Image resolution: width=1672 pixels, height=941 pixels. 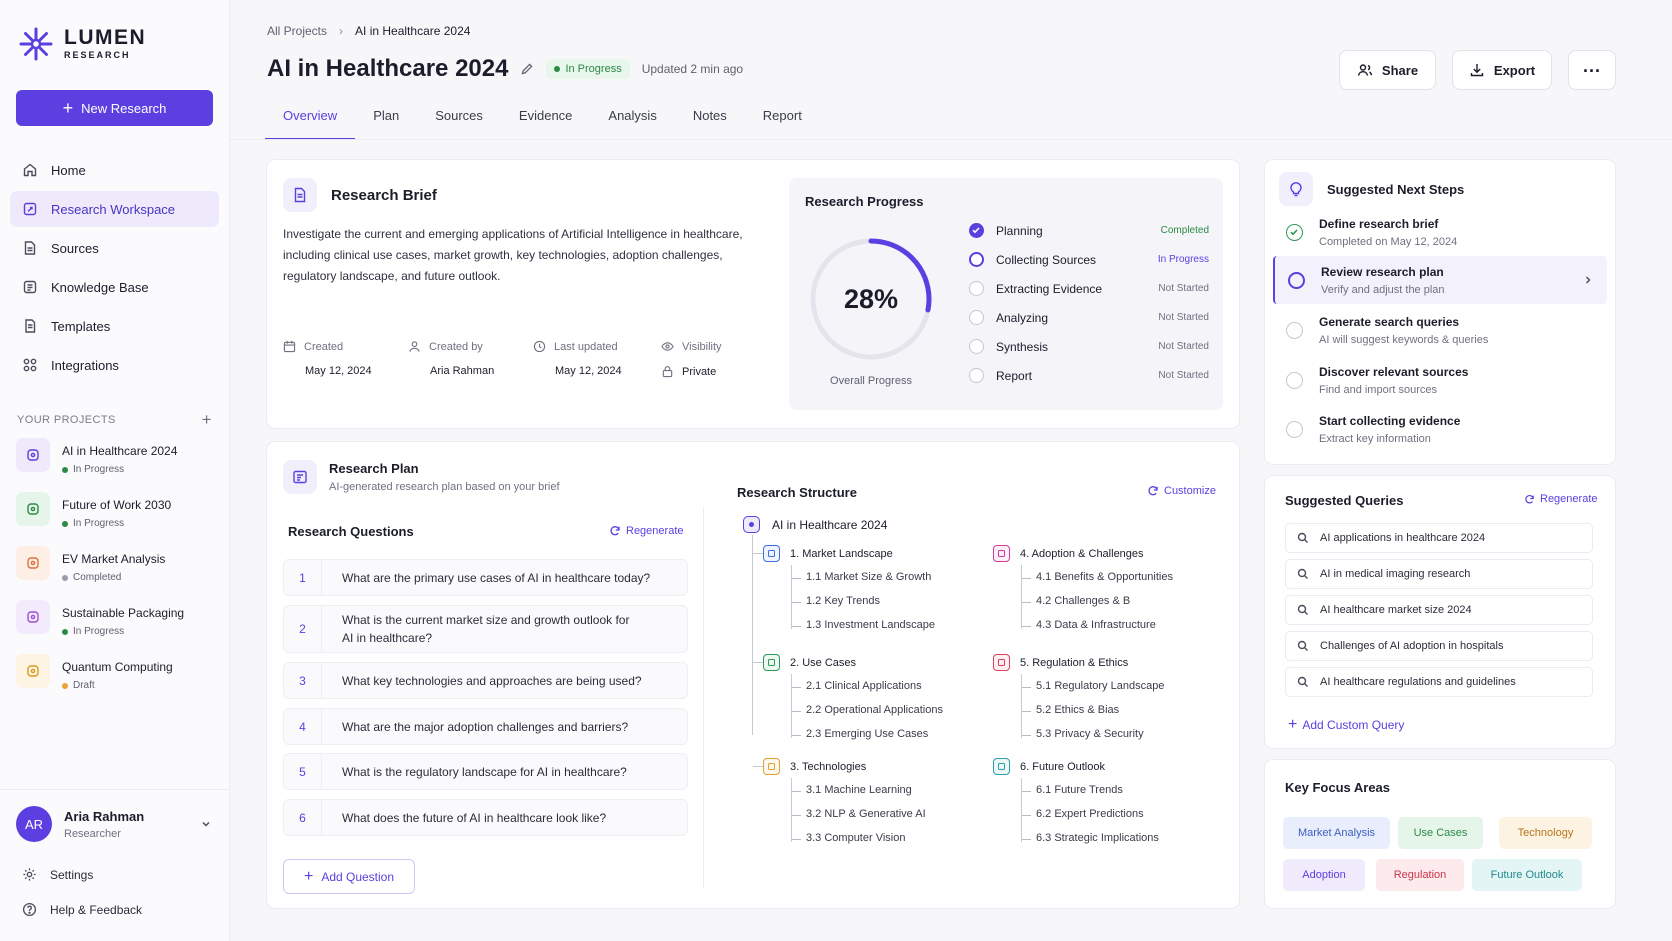 What do you see at coordinates (863, 625) in the screenshot?
I see `structure-subsection: 1.3 Investment Landscape` at bounding box center [863, 625].